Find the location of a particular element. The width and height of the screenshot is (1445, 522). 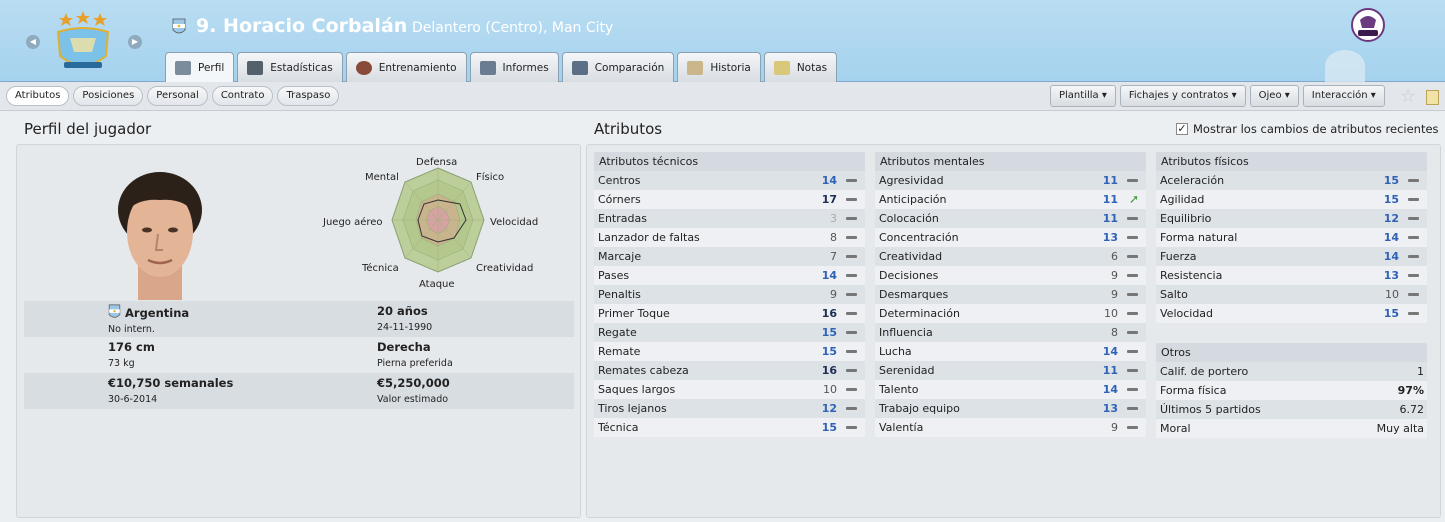

attribute-value: 15 is located at coordinates (1391, 199).